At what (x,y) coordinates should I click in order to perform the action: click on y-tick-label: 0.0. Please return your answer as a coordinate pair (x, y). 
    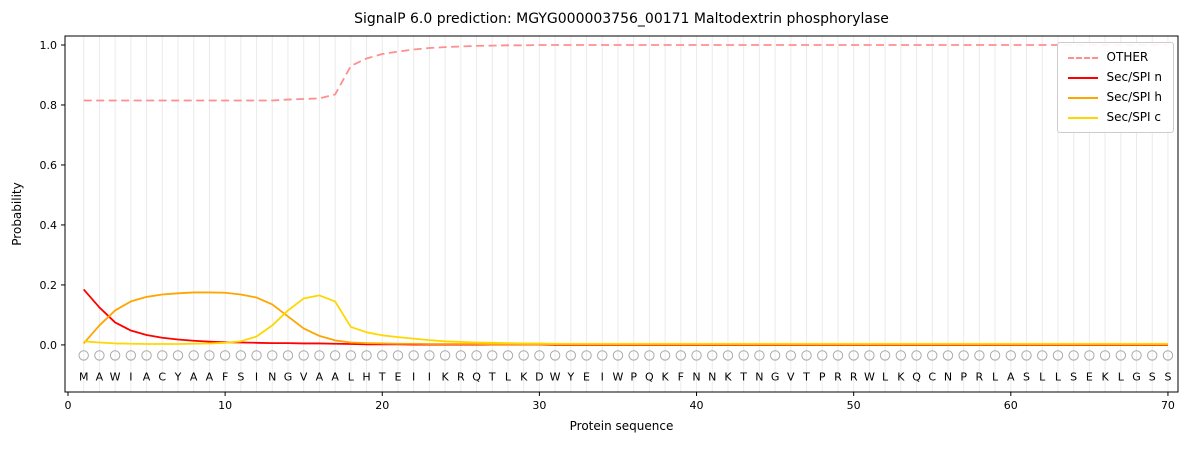
    Looking at the image, I should click on (49, 345).